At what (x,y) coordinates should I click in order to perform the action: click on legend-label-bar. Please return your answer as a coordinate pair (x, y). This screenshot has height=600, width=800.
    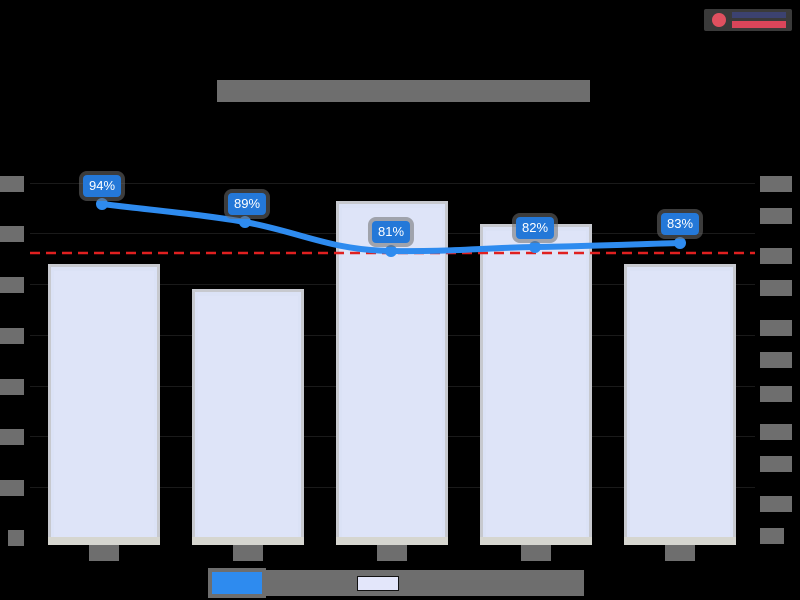
    Looking at the image, I should click on (492, 583).